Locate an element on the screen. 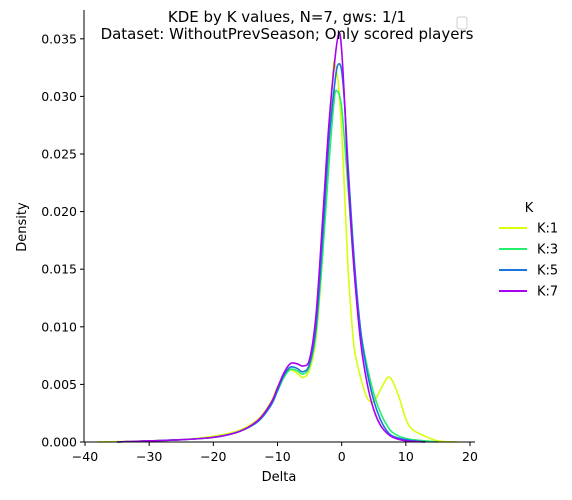 This screenshot has height=500, width=572. y-tick-label: 0.010 is located at coordinates (59, 326).